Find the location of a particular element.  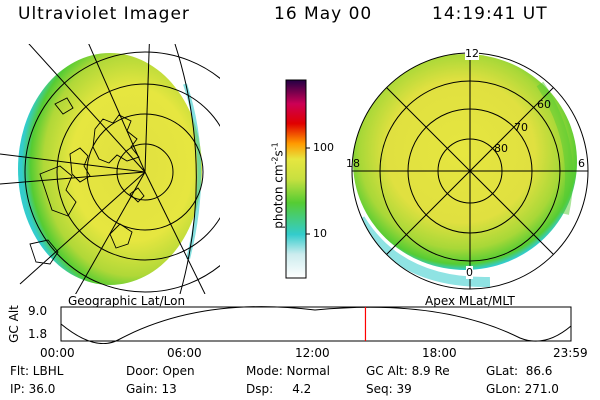

mlat-label-70: 70 is located at coordinates (521, 127).